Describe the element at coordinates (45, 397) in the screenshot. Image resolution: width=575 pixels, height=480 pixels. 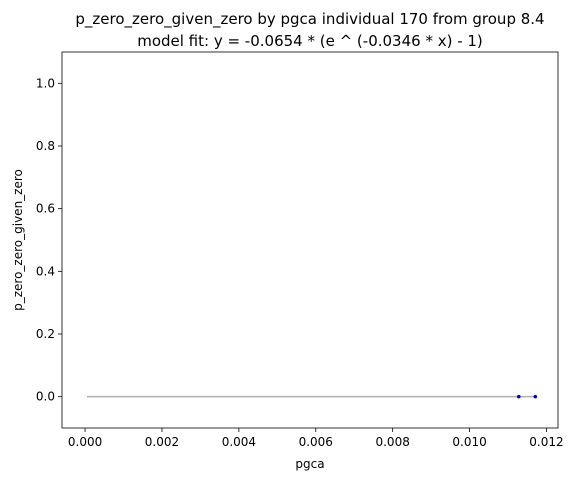
I see `y-tick-label-0: 0.0` at that location.